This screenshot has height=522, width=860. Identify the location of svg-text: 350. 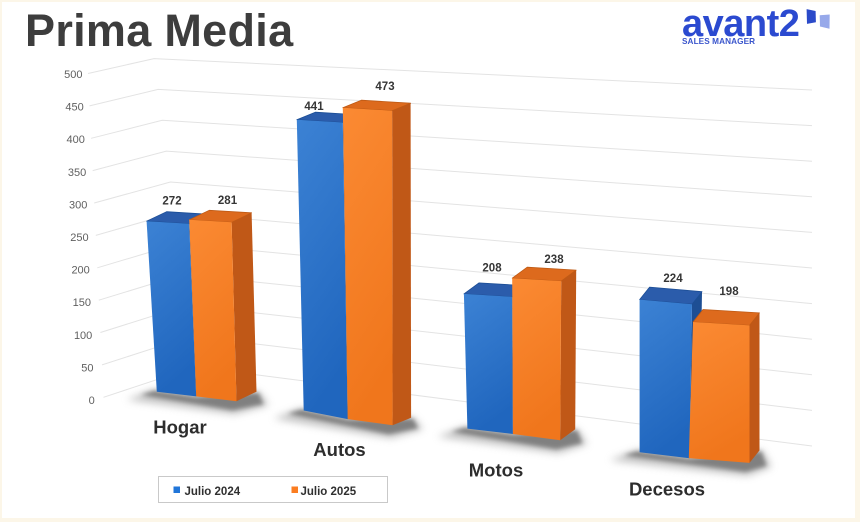
(77, 173).